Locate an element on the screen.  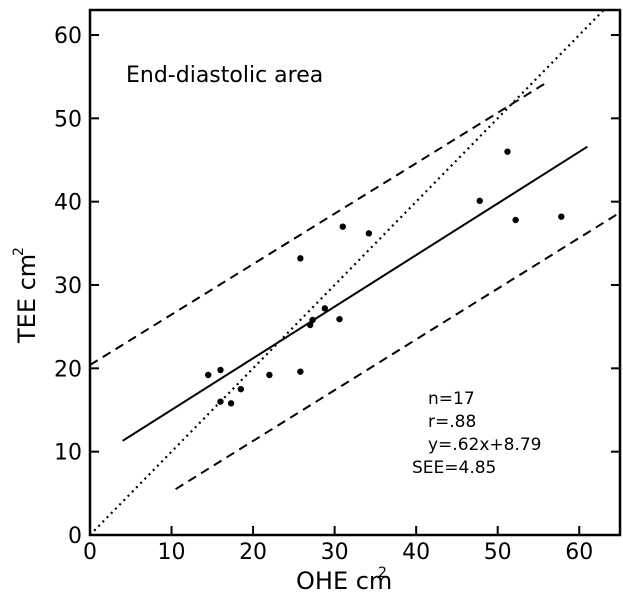
x-tick-label: 0 is located at coordinates (90, 552).